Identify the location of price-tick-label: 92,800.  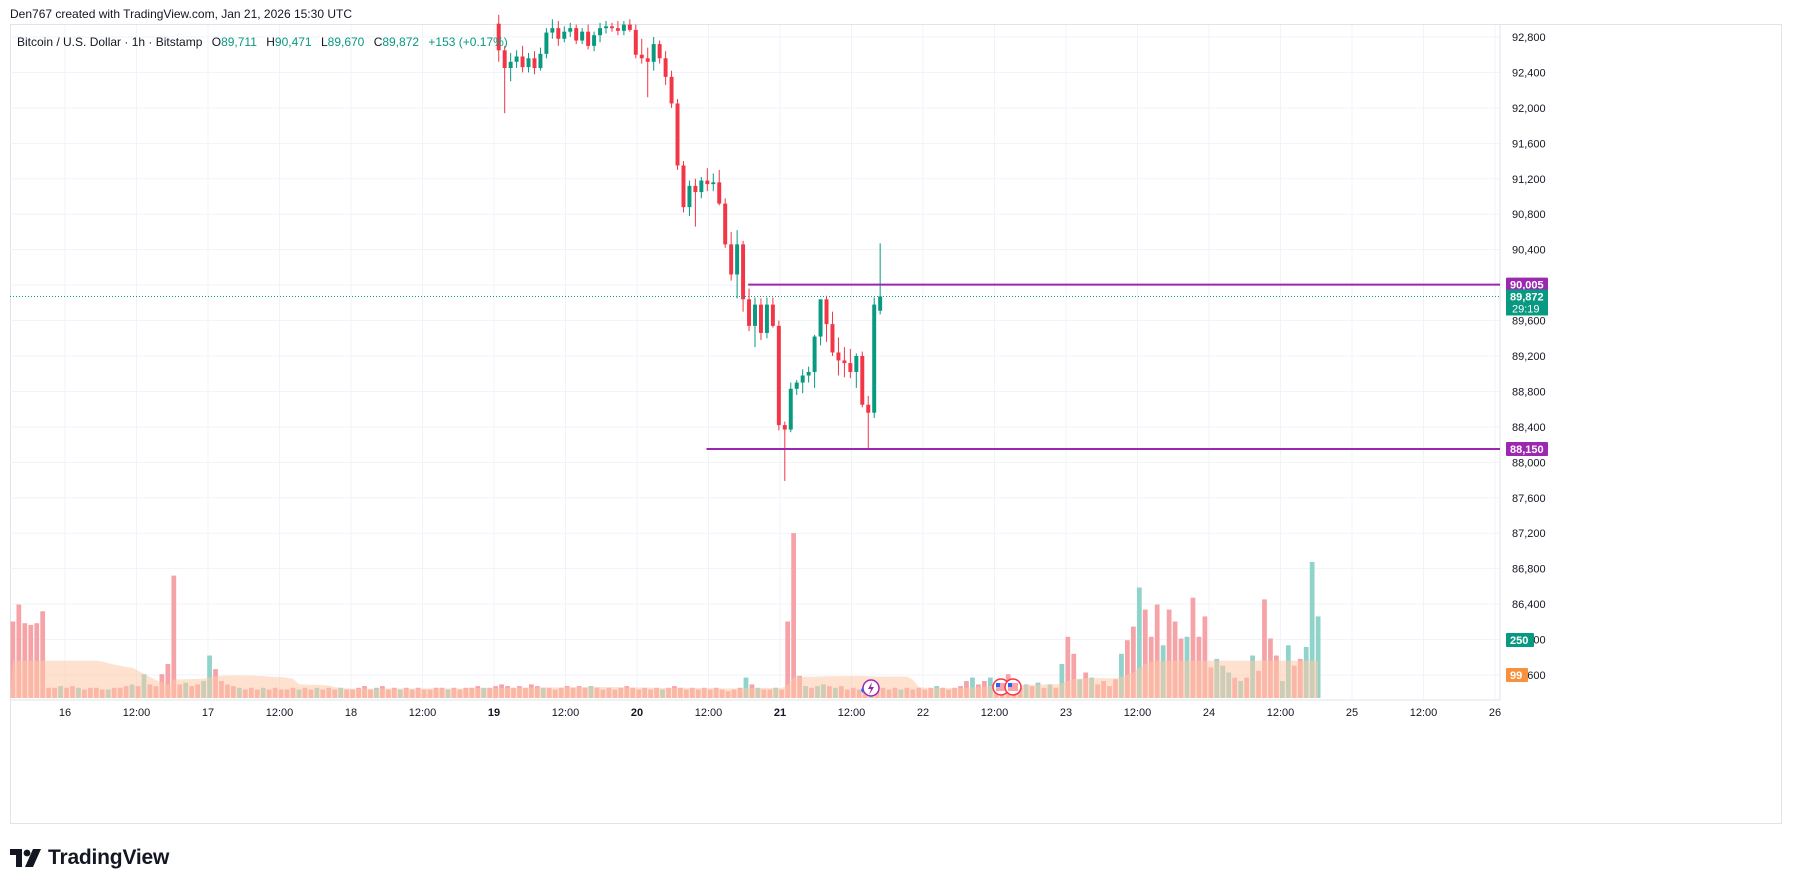
(1529, 38).